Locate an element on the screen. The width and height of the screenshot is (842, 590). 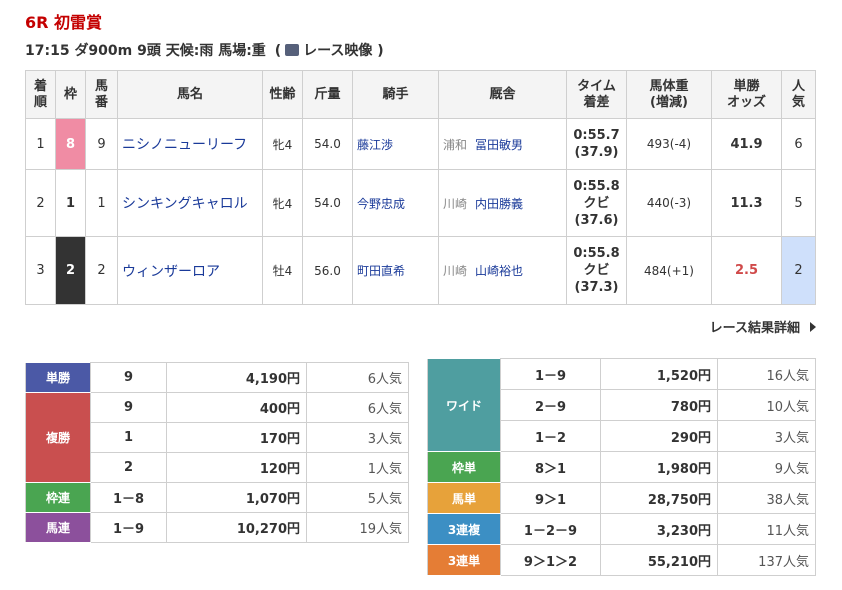
trainer: 山崎裕也 is located at coordinates (499, 271).